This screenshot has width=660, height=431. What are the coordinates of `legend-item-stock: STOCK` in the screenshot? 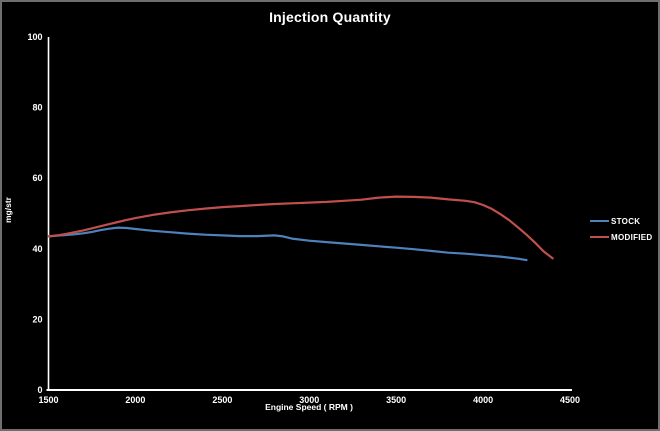 It's located at (621, 221).